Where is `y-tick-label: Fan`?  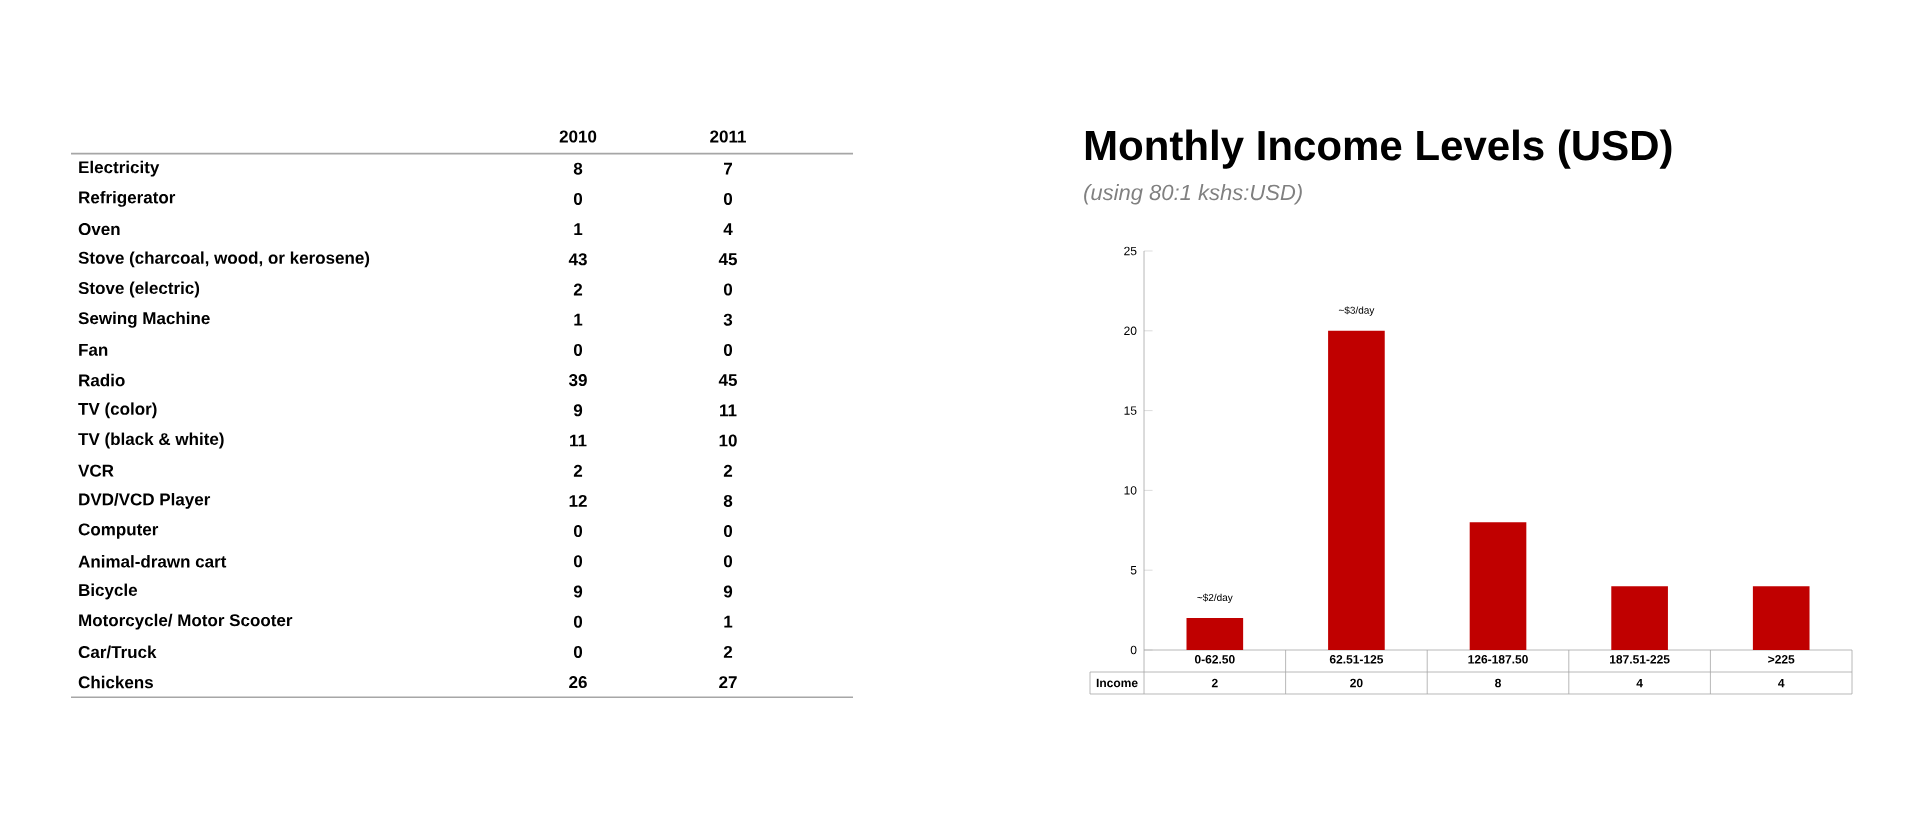 y-tick-label: Fan is located at coordinates (93, 349).